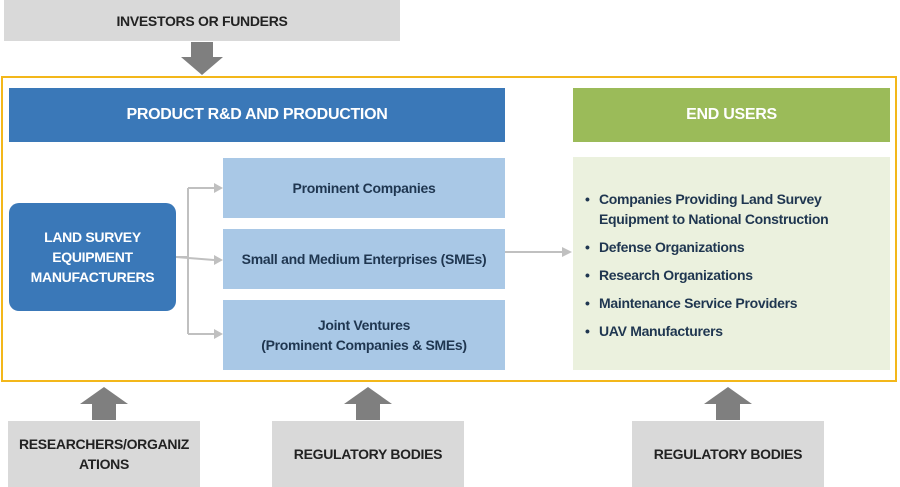 This screenshot has width=900, height=487. I want to click on end-user-item: UAV Manufacturers, so click(733, 331).